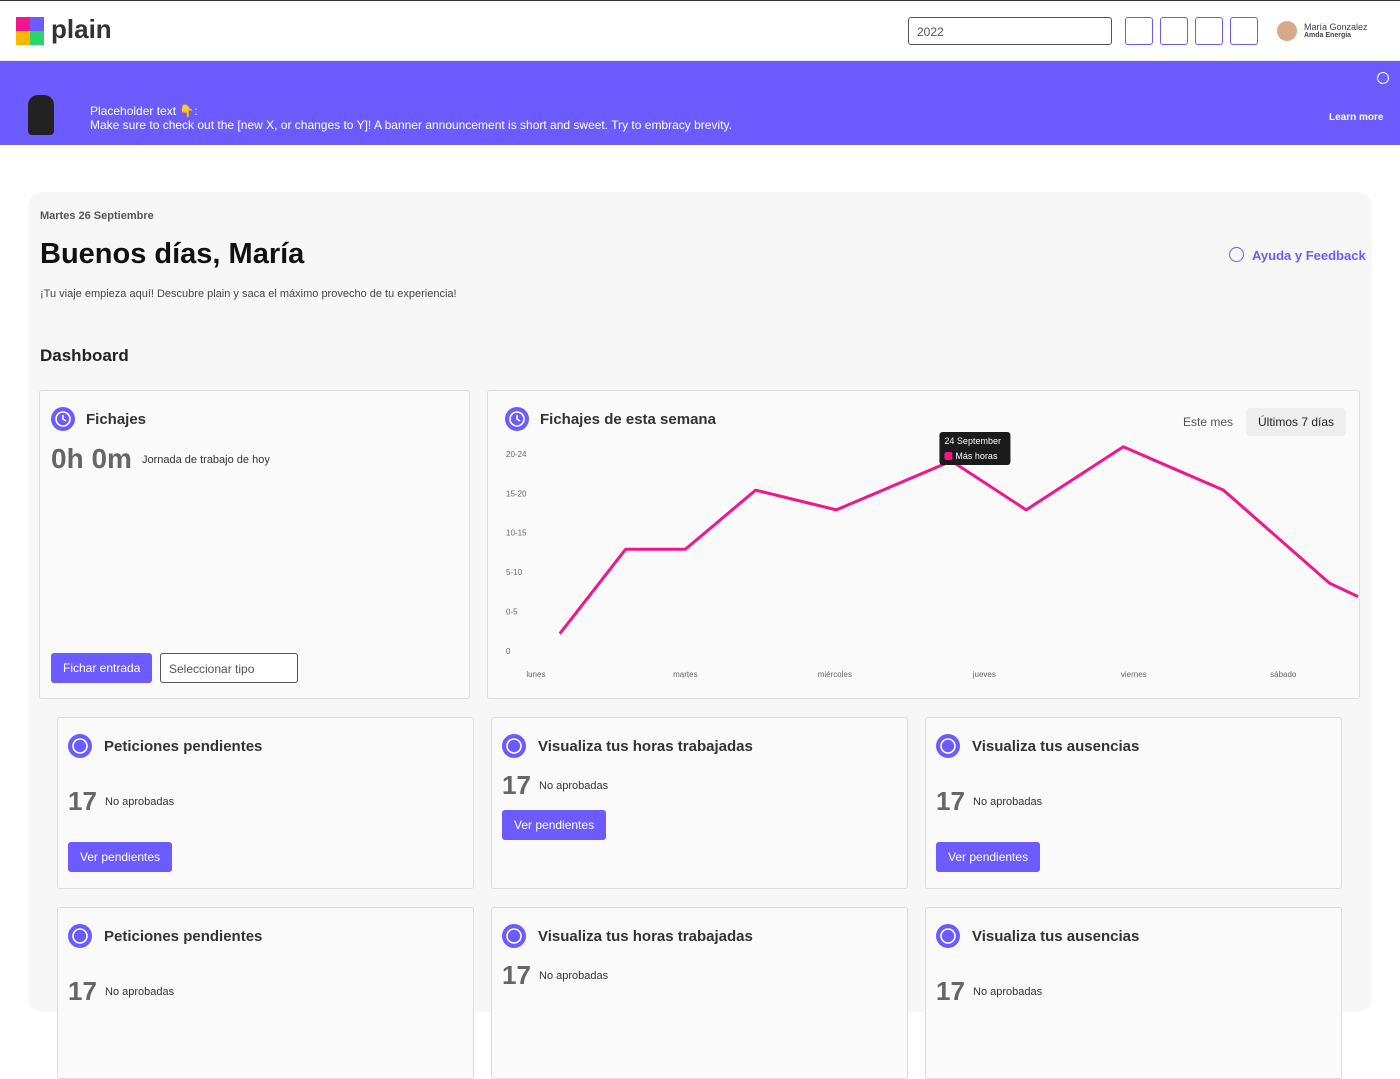 The height and width of the screenshot is (1079, 1400). What do you see at coordinates (206, 460) in the screenshot?
I see `work-caption: Jornada de trabajo de hoy` at bounding box center [206, 460].